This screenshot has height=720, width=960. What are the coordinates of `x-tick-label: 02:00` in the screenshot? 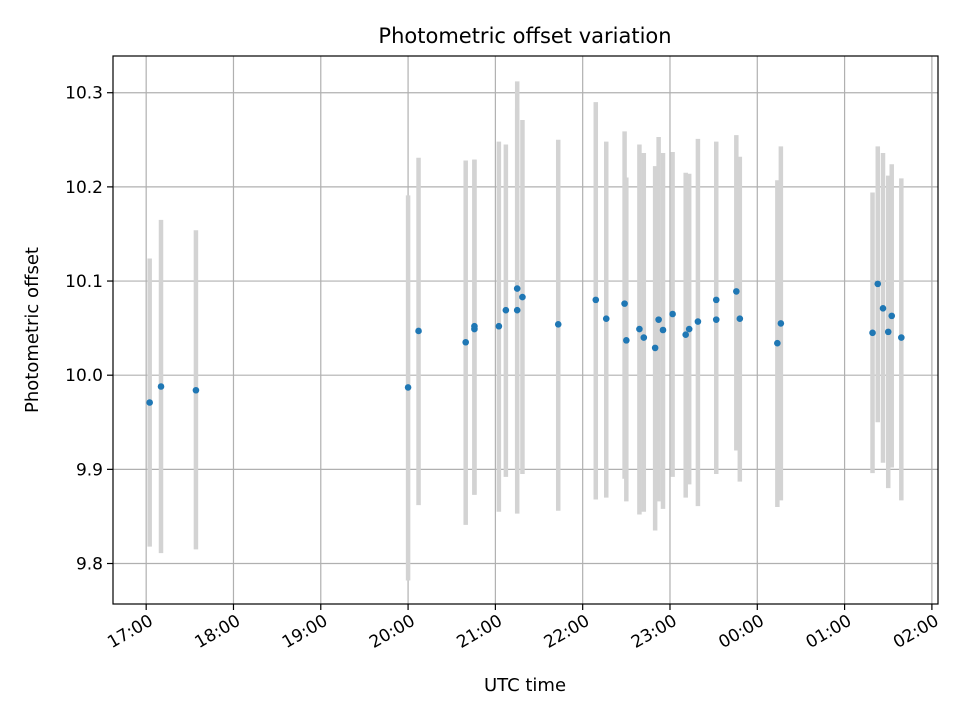 It's located at (916, 632).